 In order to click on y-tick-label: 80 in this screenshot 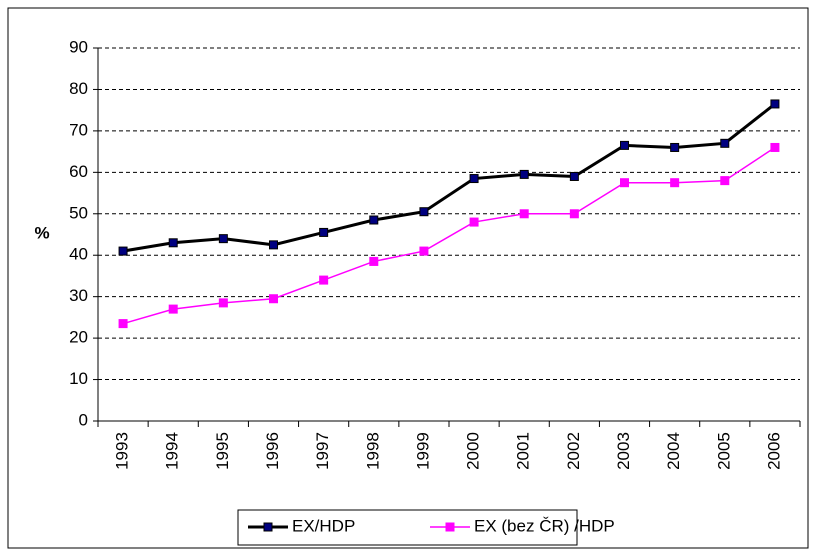, I will do `click(78, 88)`.